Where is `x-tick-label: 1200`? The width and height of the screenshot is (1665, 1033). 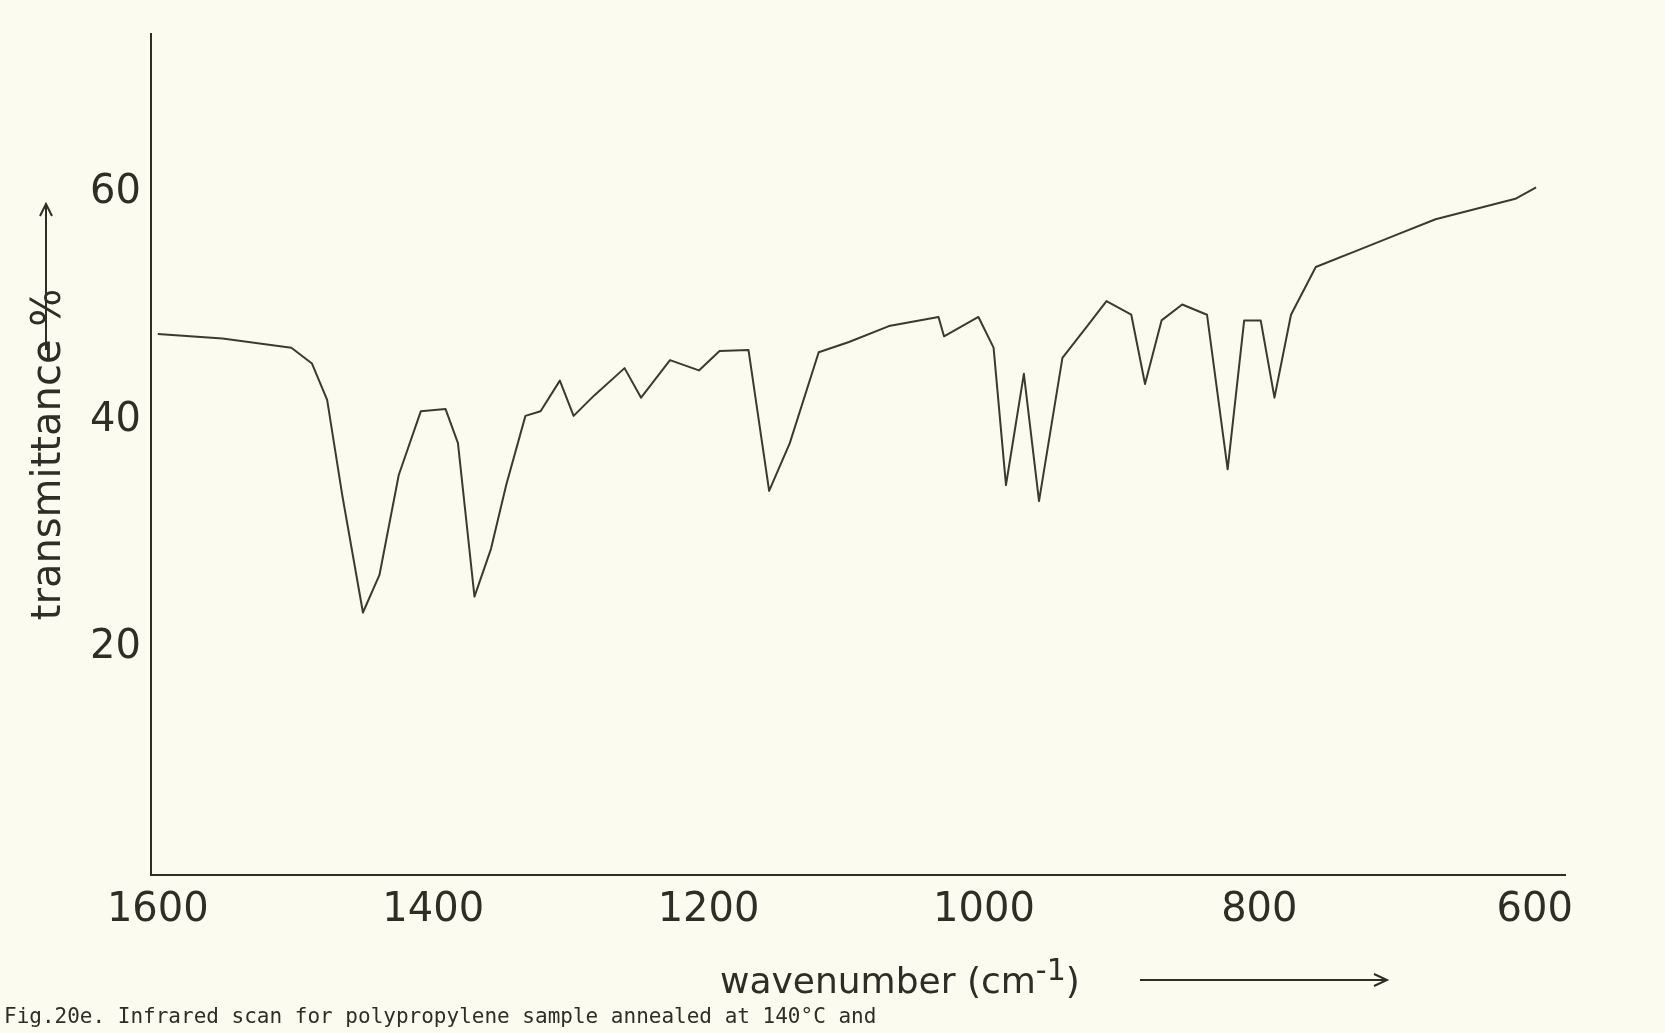
x-tick-label: 1200 is located at coordinates (708, 907).